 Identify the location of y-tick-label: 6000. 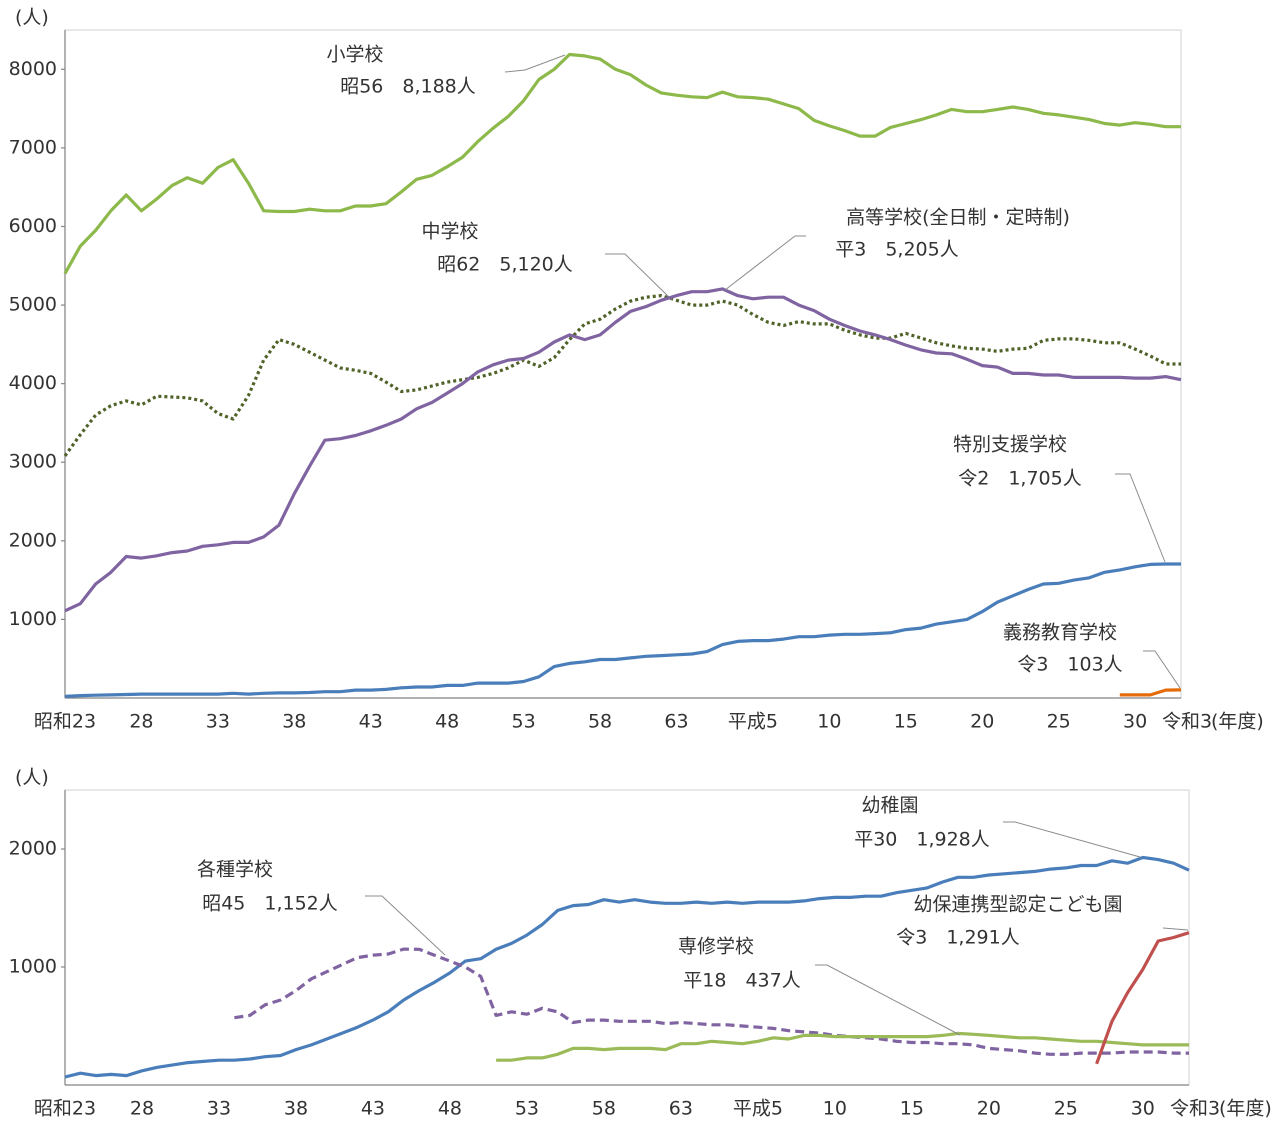
(33, 226).